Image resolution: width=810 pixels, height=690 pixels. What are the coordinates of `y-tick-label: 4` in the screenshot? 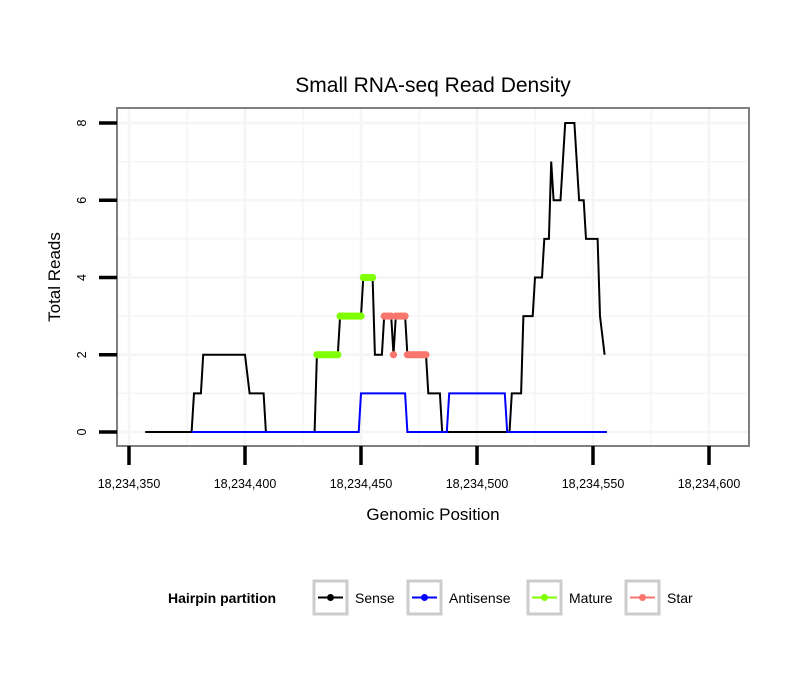 It's located at (82, 277).